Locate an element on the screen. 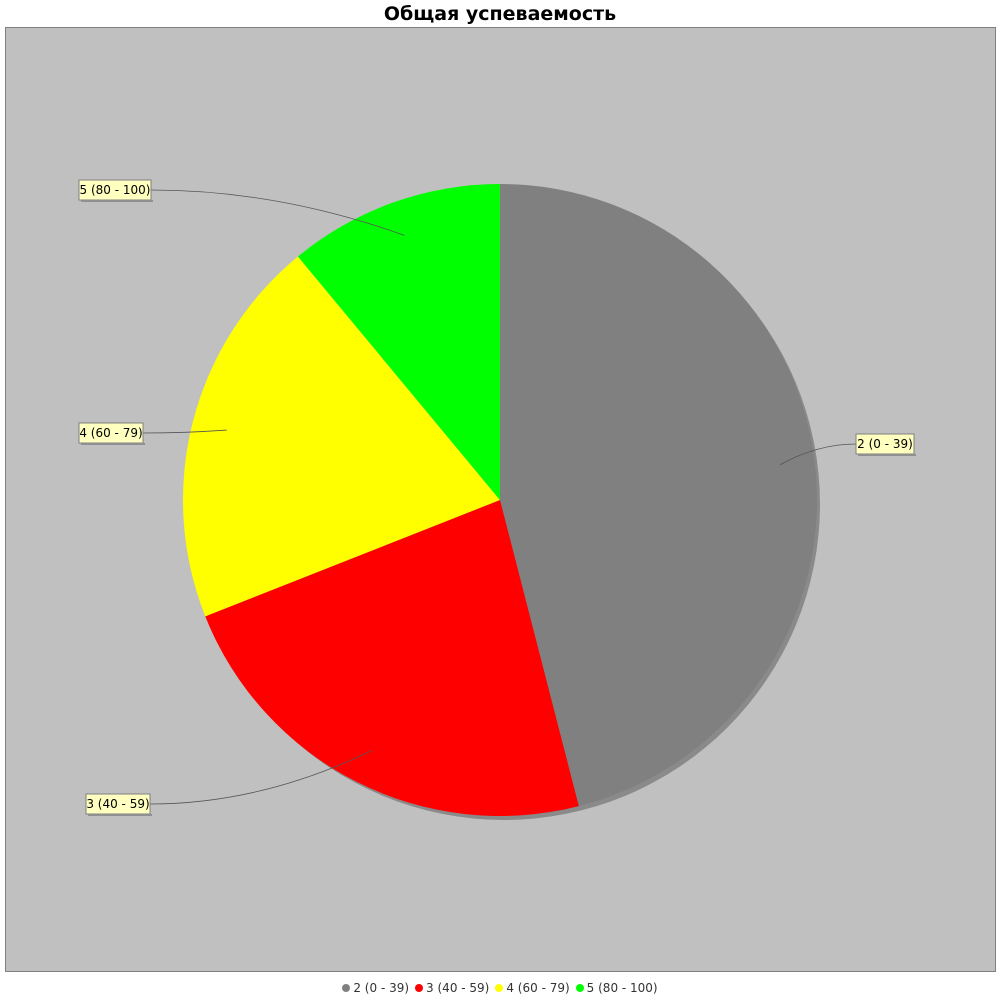 Image resolution: width=1000 pixels, height=1000 pixels. slice-label: 2 (0 - 39) is located at coordinates (885, 444).